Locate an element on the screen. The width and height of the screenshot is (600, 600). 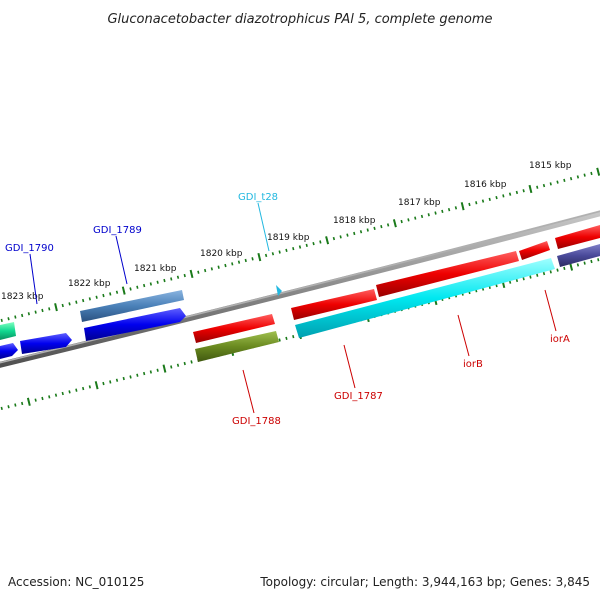
gene-label-ior-b: iorB is located at coordinates (473, 364).